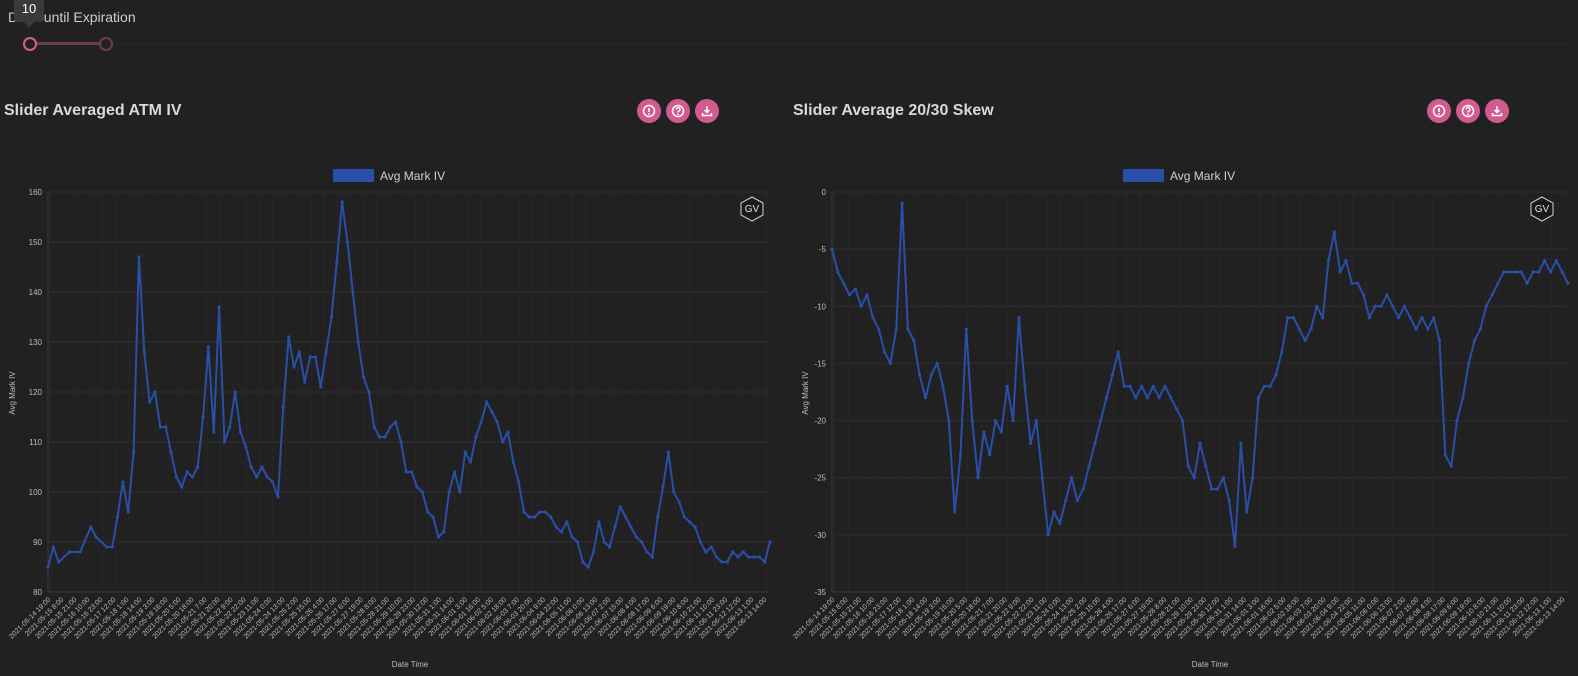 This screenshot has height=676, width=1578. Describe the element at coordinates (1439, 111) in the screenshot. I see `info-button` at that location.